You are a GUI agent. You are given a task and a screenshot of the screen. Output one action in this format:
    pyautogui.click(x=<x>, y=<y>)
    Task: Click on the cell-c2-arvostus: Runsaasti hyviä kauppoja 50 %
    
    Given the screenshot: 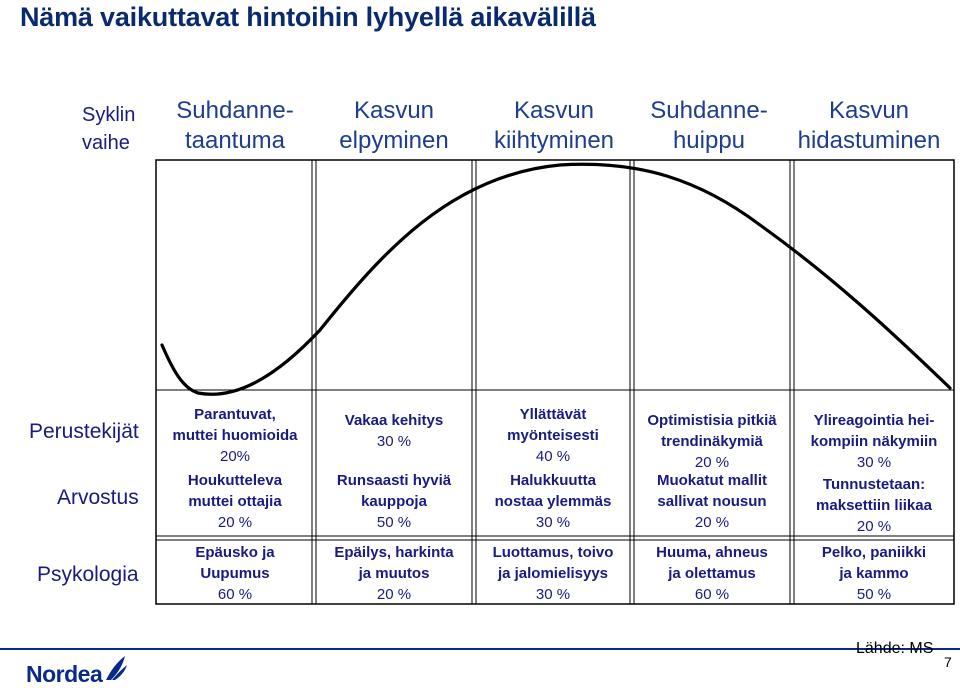 What is the action you would take?
    pyautogui.click(x=394, y=501)
    